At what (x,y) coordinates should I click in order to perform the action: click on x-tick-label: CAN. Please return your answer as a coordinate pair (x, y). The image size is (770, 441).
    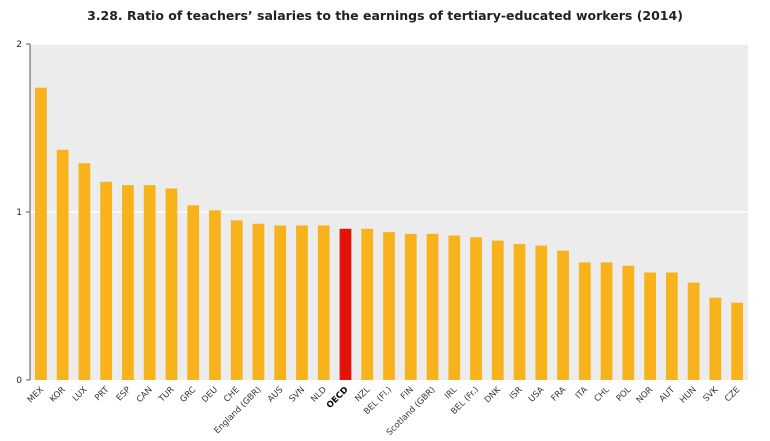
    Looking at the image, I should click on (145, 395).